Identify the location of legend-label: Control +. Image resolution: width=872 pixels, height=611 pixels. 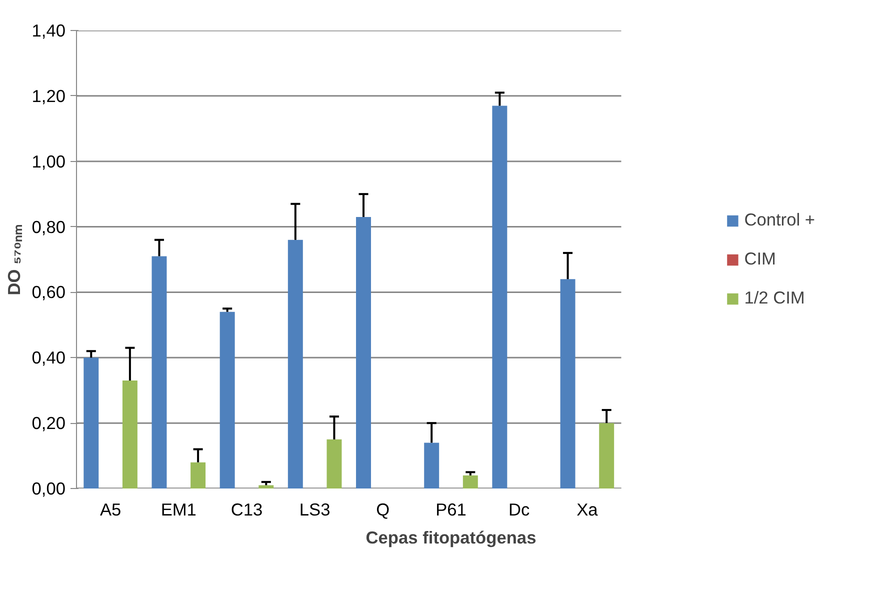
(779, 220).